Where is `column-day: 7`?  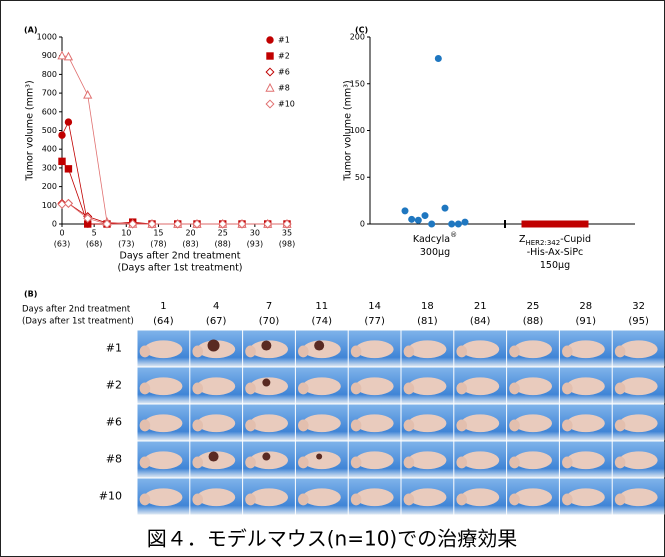 column-day: 7 is located at coordinates (269, 306).